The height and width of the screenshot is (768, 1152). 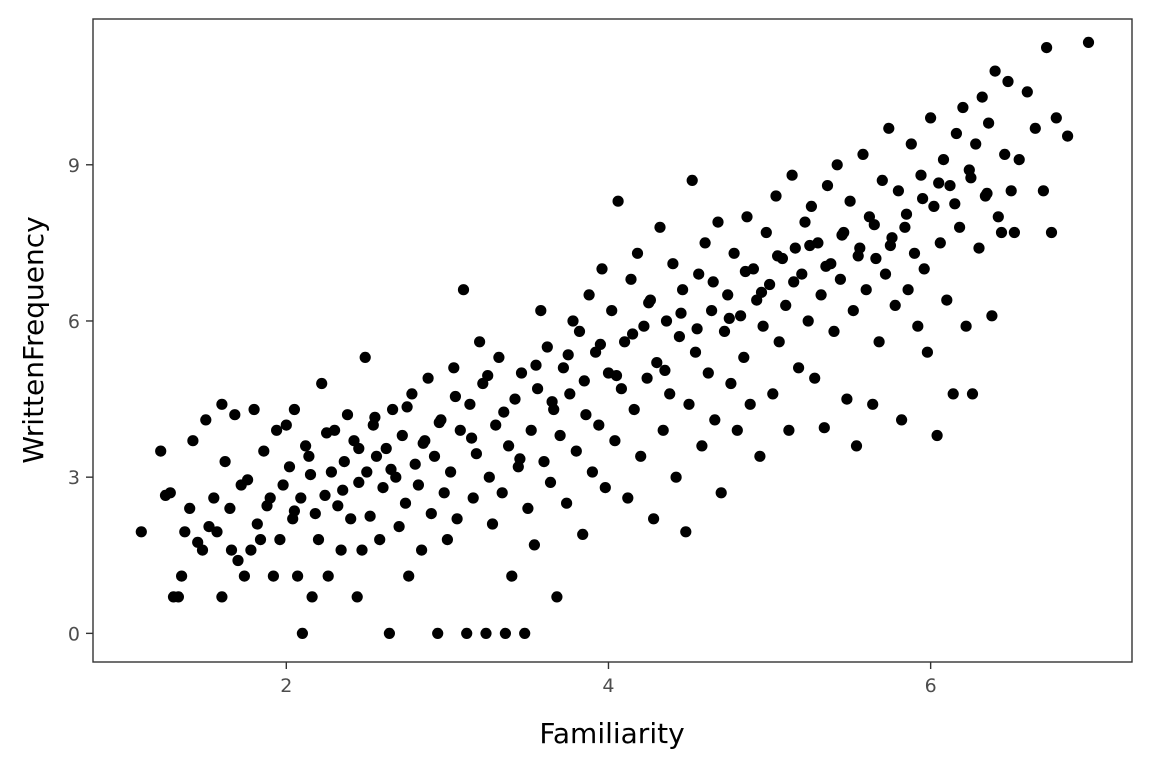 I want to click on y-tick-label: 0, so click(x=74, y=634).